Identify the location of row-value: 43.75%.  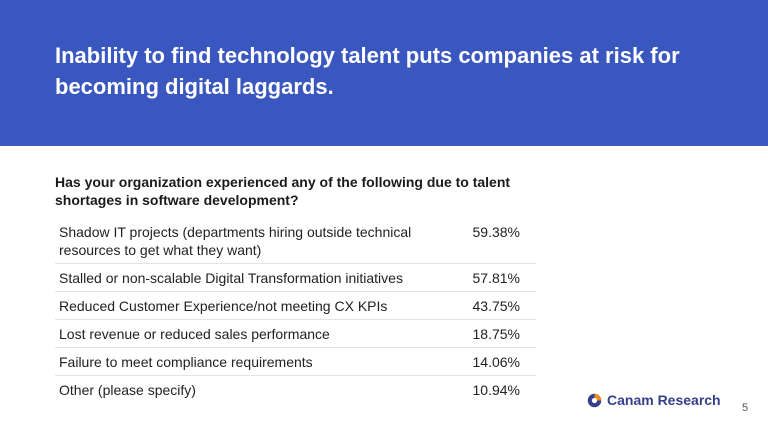
(499, 305).